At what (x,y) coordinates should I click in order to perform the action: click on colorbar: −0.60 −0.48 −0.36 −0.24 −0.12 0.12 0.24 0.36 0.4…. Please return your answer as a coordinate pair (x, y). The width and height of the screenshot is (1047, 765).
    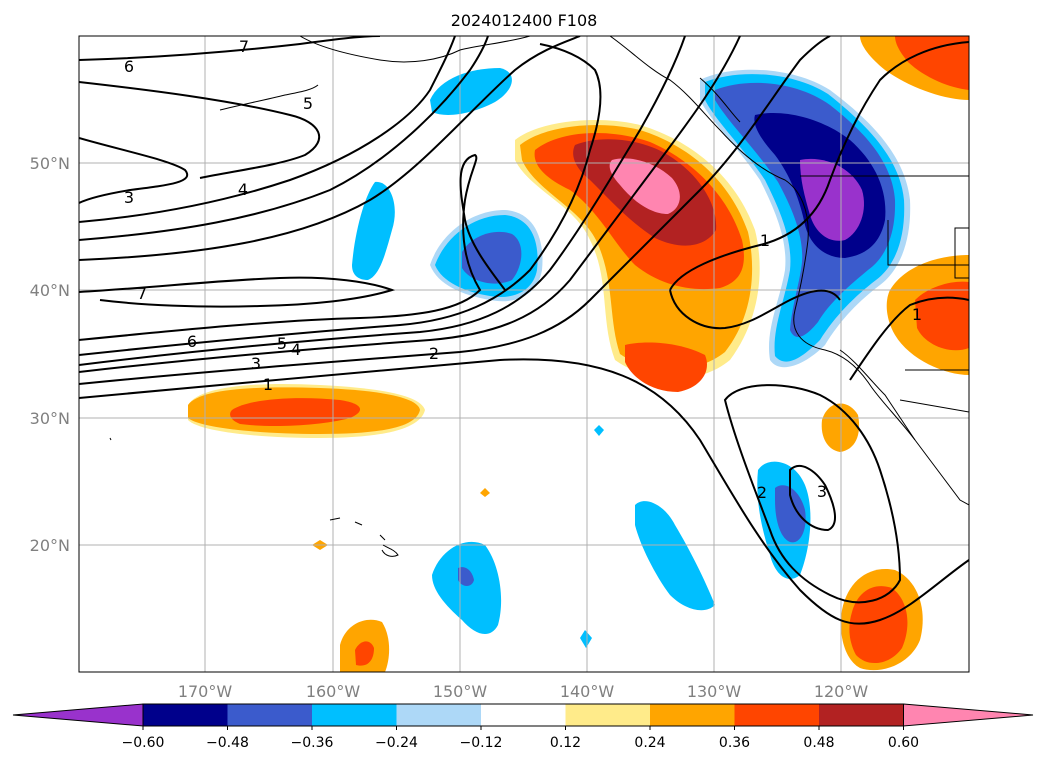
    Looking at the image, I should click on (523, 727).